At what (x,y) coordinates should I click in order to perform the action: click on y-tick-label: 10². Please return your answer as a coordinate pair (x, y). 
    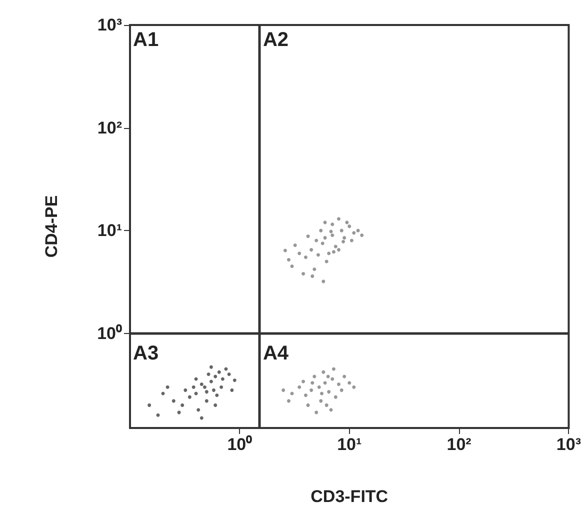
    Looking at the image, I should click on (109, 128).